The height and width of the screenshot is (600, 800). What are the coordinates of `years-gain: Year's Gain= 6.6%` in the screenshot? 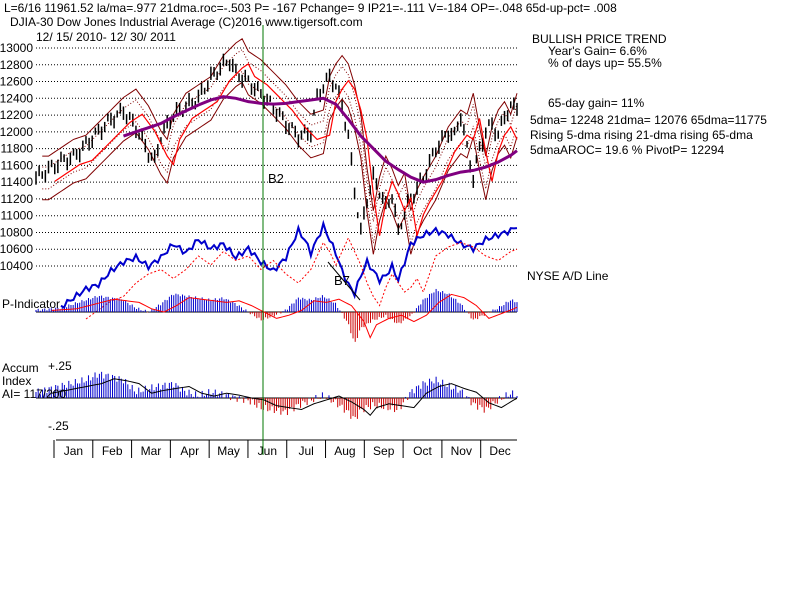 It's located at (597, 51).